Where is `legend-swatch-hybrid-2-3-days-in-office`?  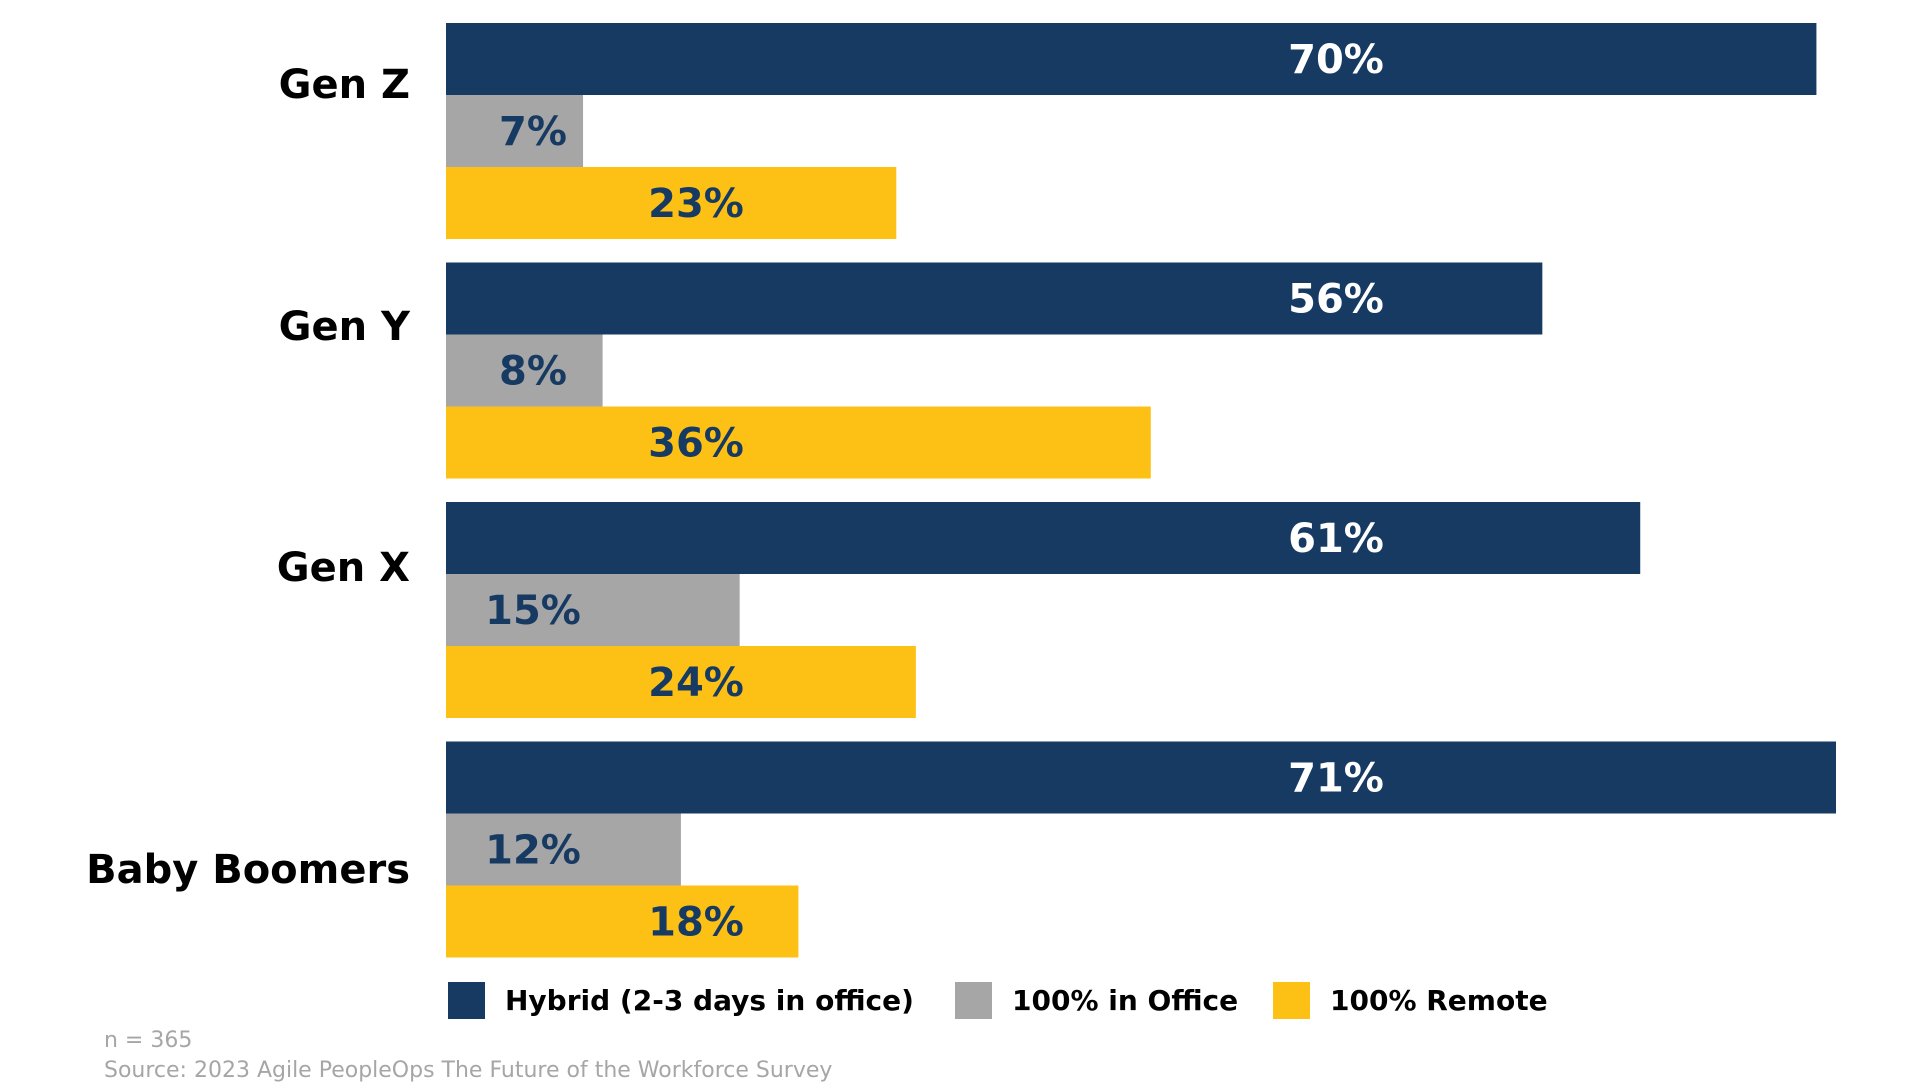 legend-swatch-hybrid-2-3-days-in-office is located at coordinates (466, 1000).